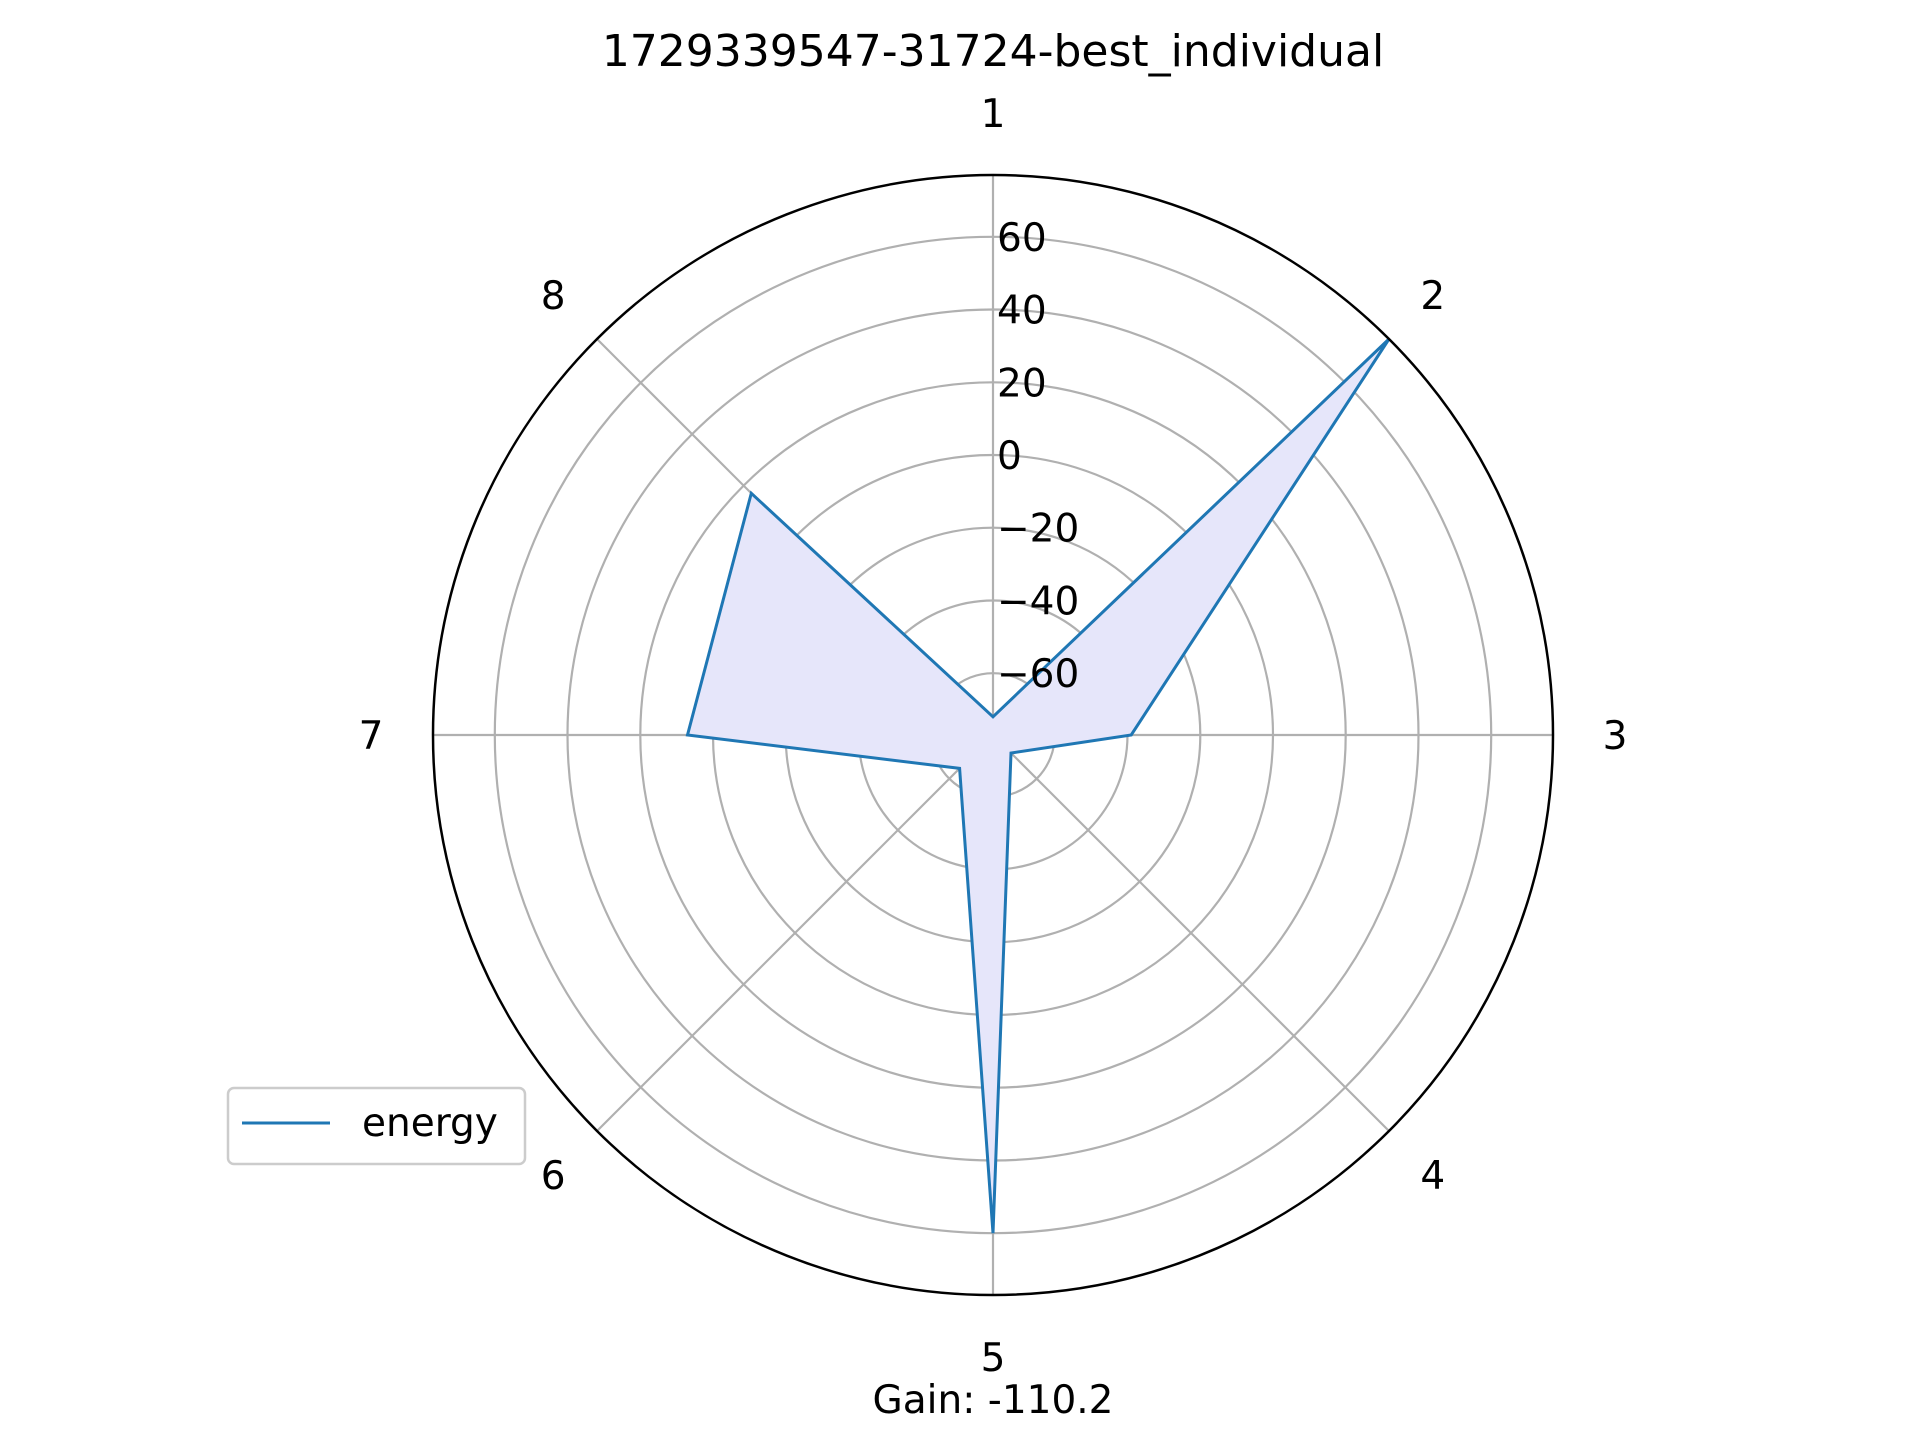 Image resolution: width=1920 pixels, height=1440 pixels. Describe the element at coordinates (993, 51) in the screenshot. I see `chart-title: 1729339547-31724-best_individual` at that location.